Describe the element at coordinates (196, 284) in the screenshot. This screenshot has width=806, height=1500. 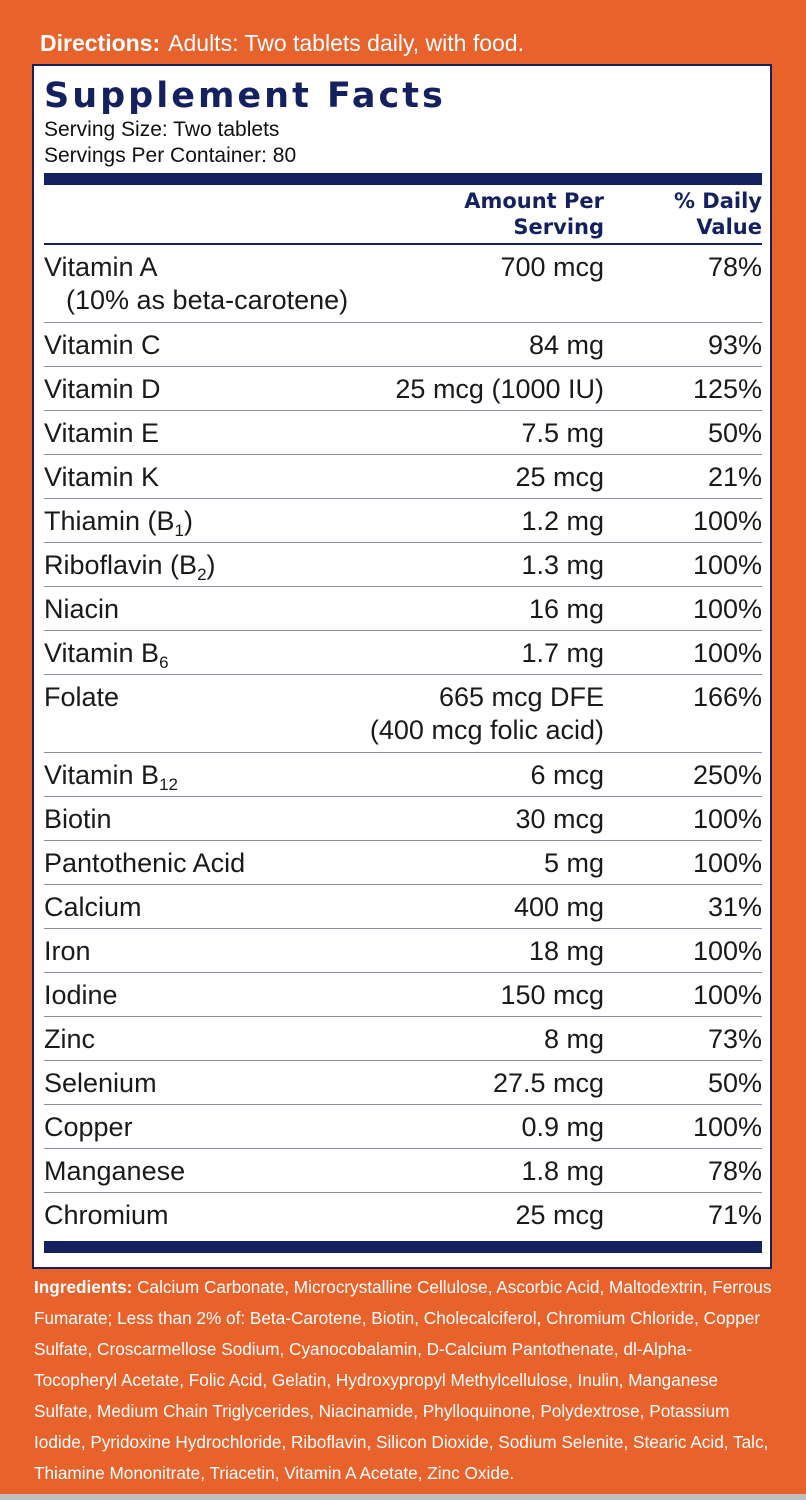
I see `nutrient-name: Vitamin A (10% as beta-carotene)` at that location.